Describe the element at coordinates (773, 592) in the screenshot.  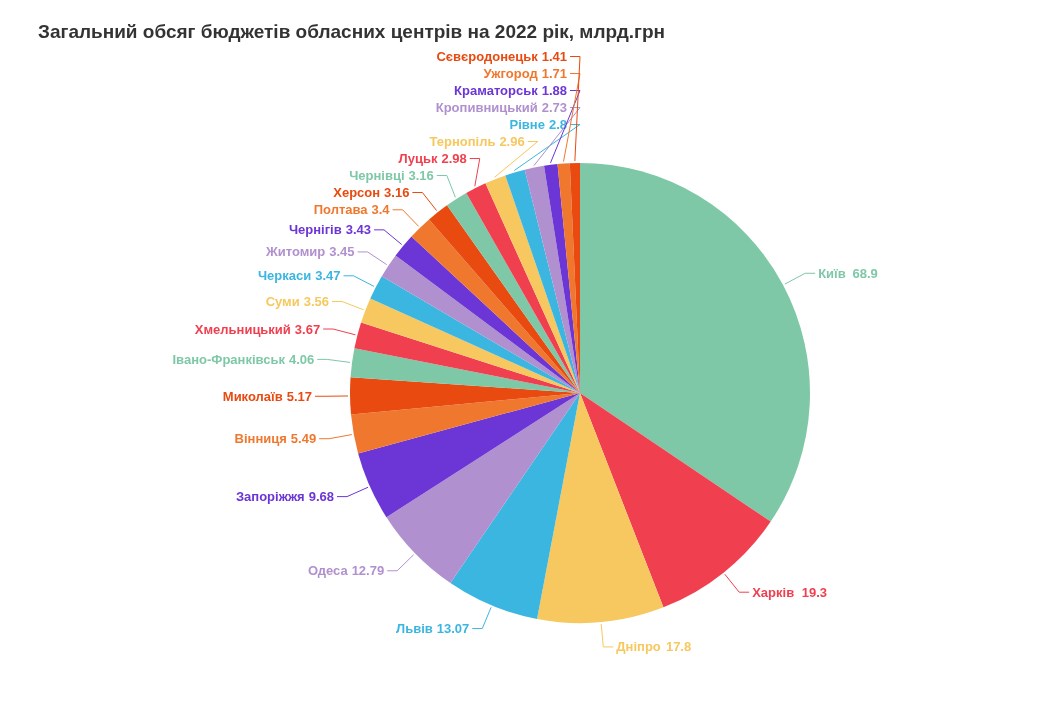
I see `slice-label: Харків` at that location.